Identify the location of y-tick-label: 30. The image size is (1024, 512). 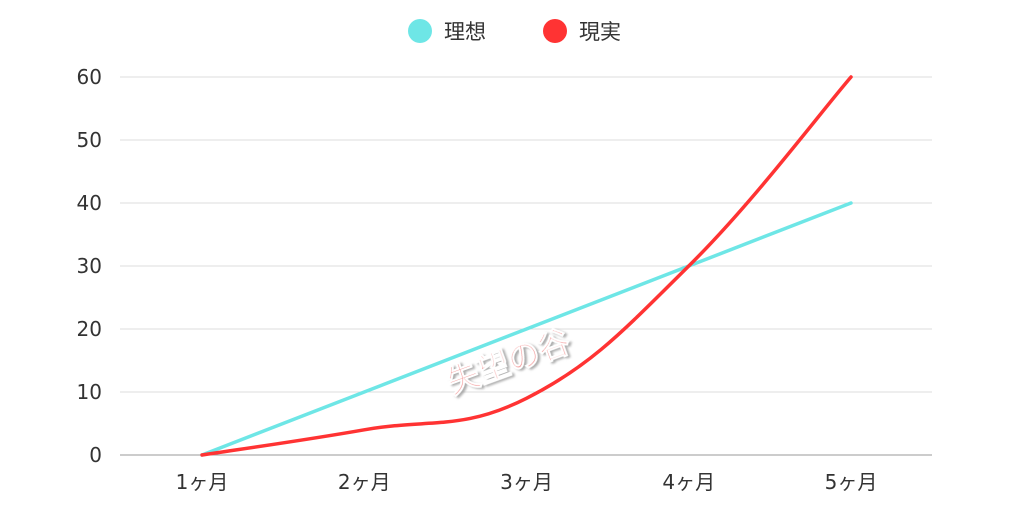
(89, 266).